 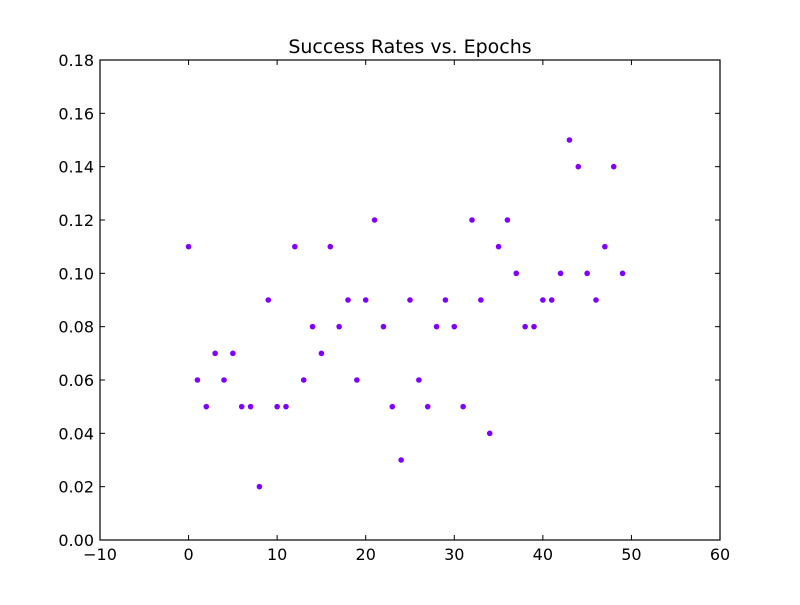 What do you see at coordinates (100, 554) in the screenshot?
I see `x-tick-label: −10` at bounding box center [100, 554].